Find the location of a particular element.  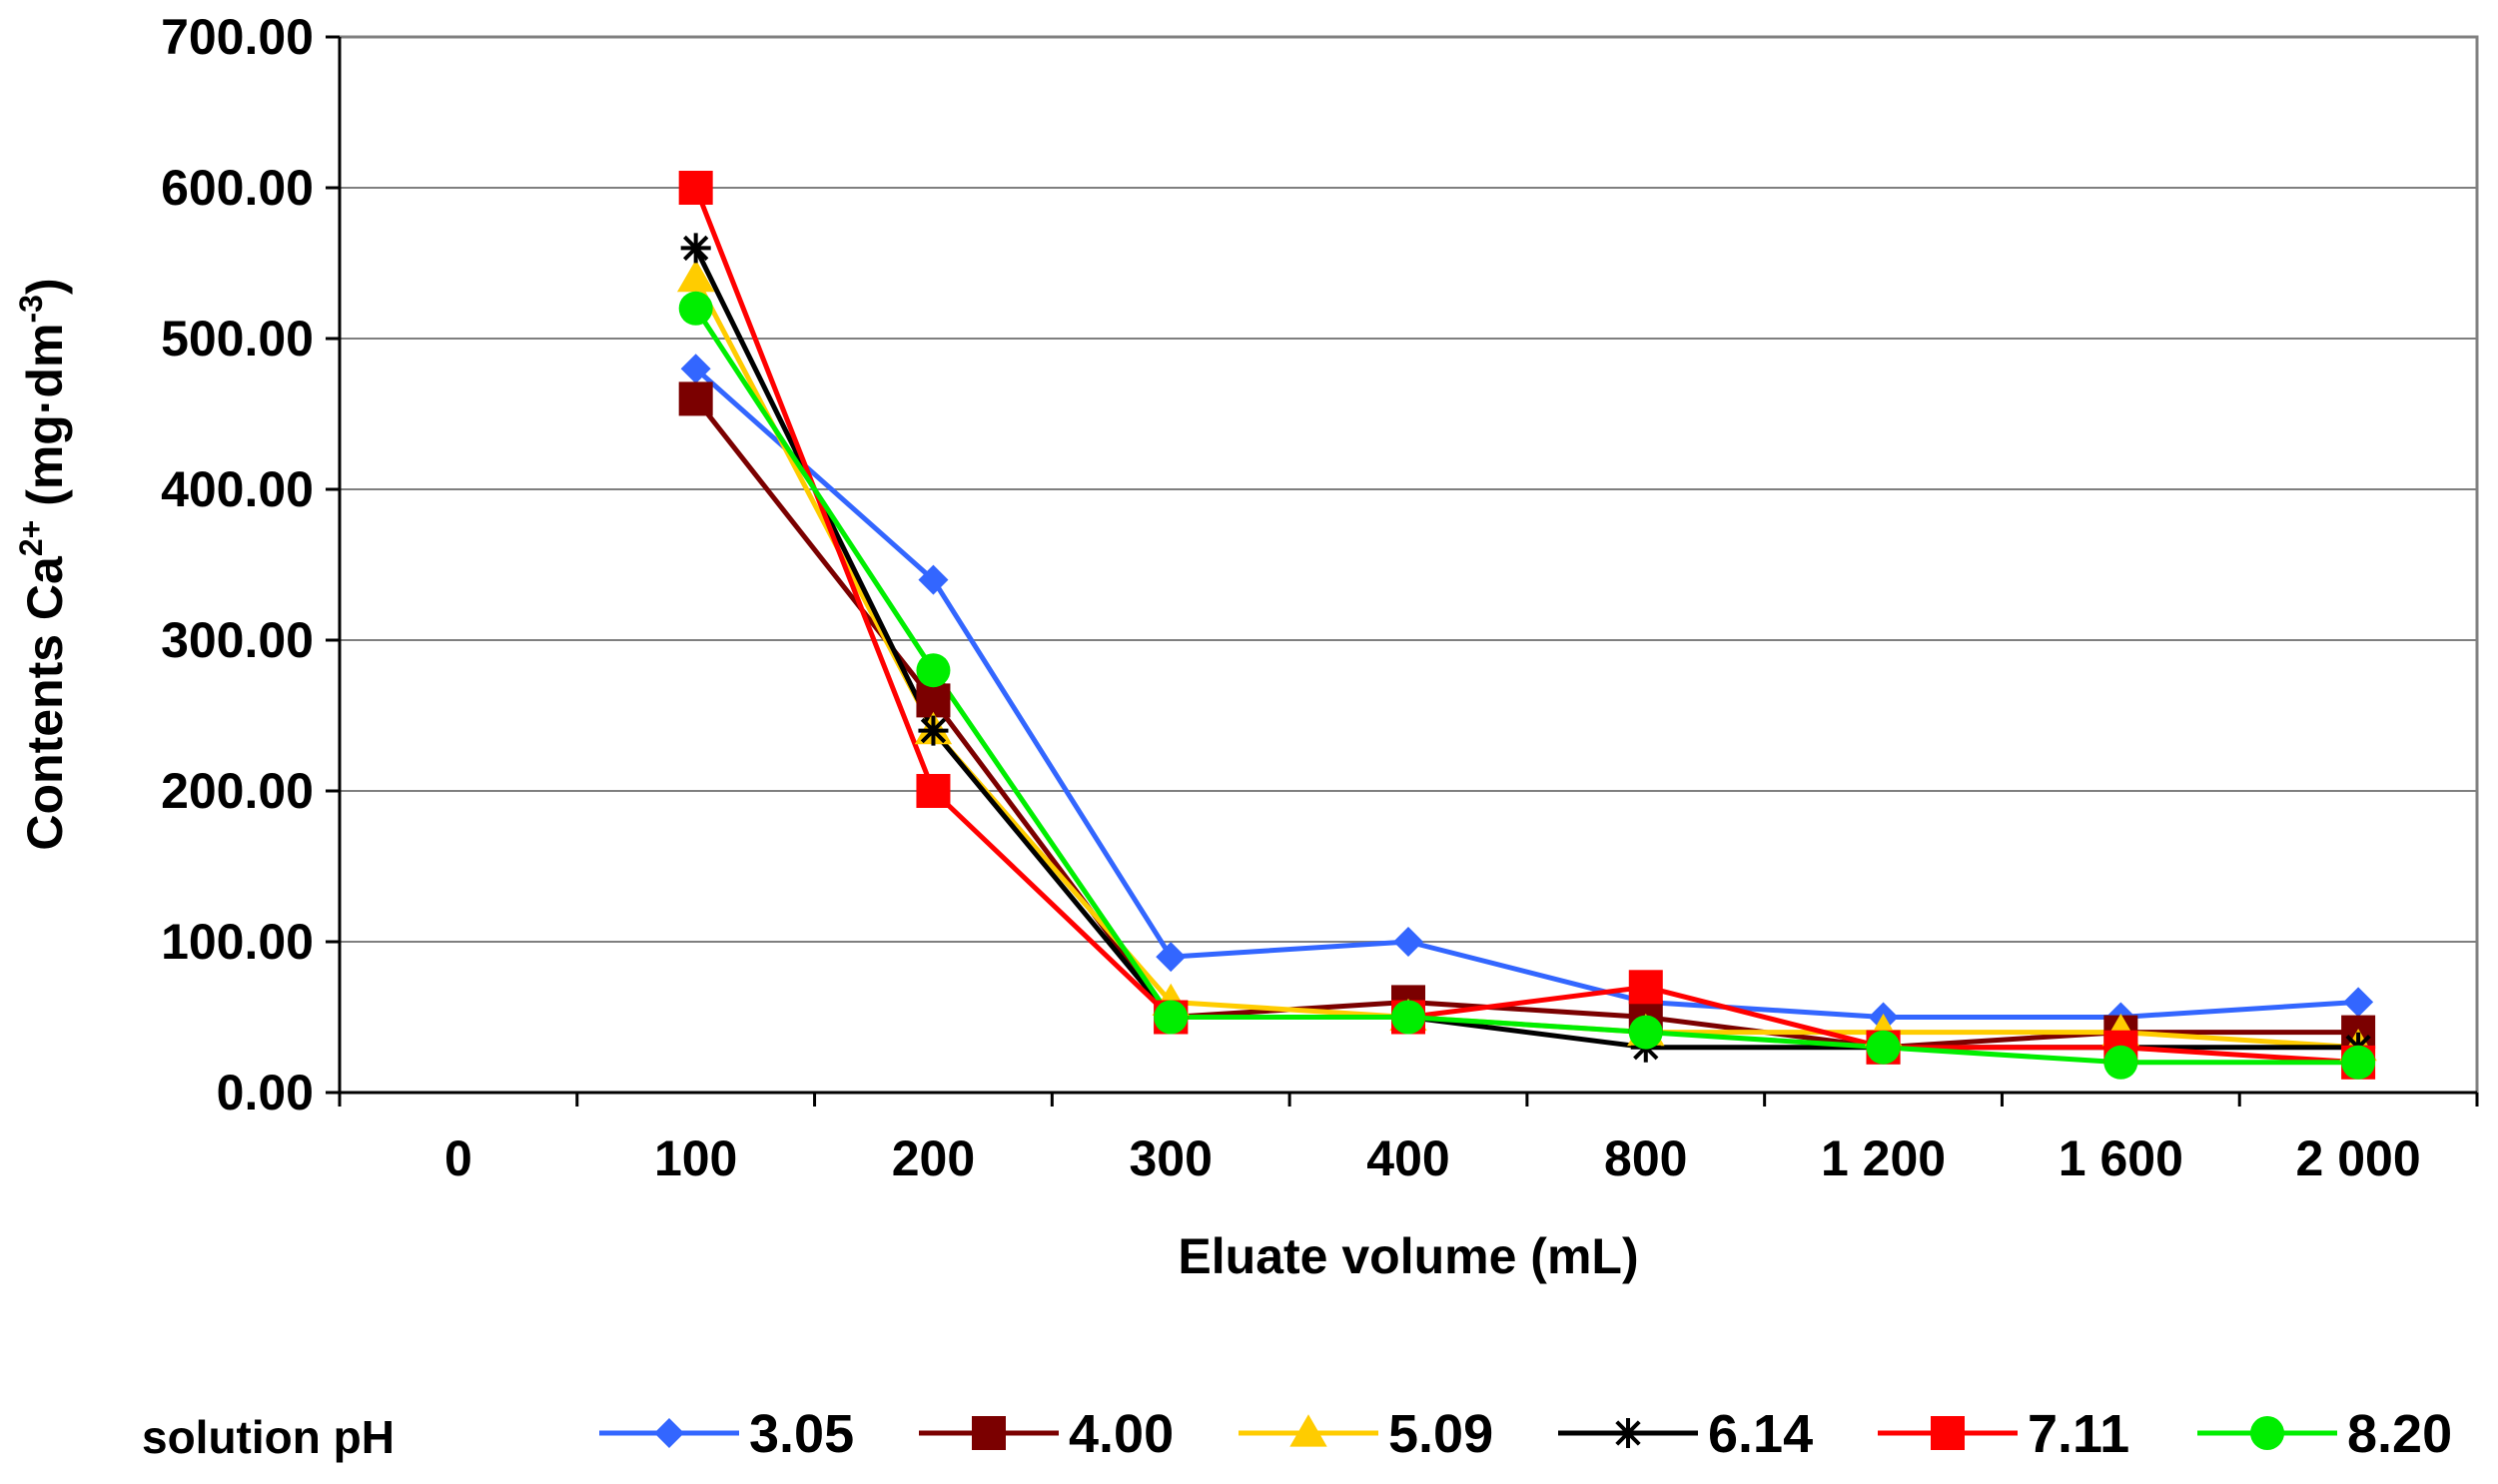

legend-item-5-09: 5.09 is located at coordinates (1366, 1434).